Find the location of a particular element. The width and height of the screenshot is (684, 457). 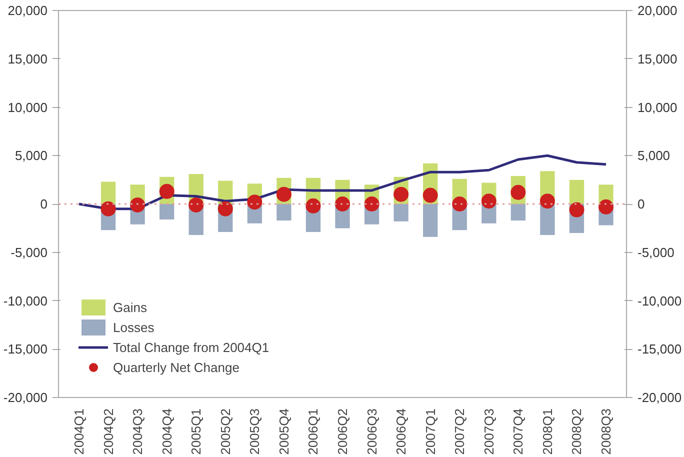

x-tick-label: 2008Q3 is located at coordinates (606, 431).